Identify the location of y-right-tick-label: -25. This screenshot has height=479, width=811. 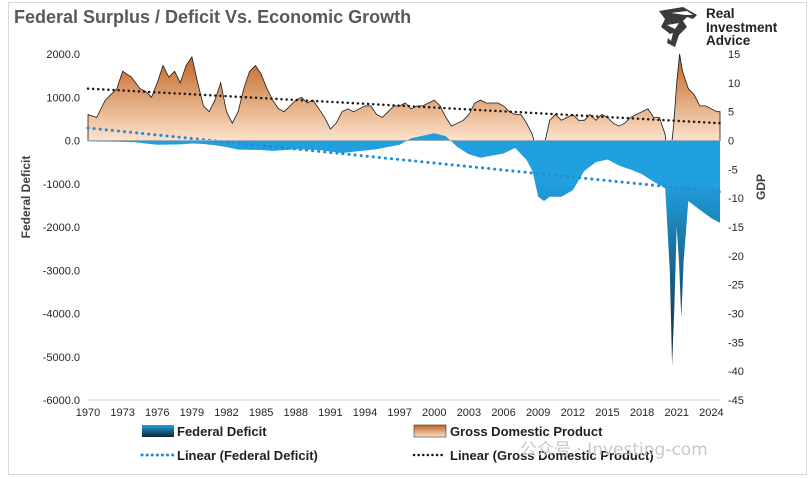
(736, 286).